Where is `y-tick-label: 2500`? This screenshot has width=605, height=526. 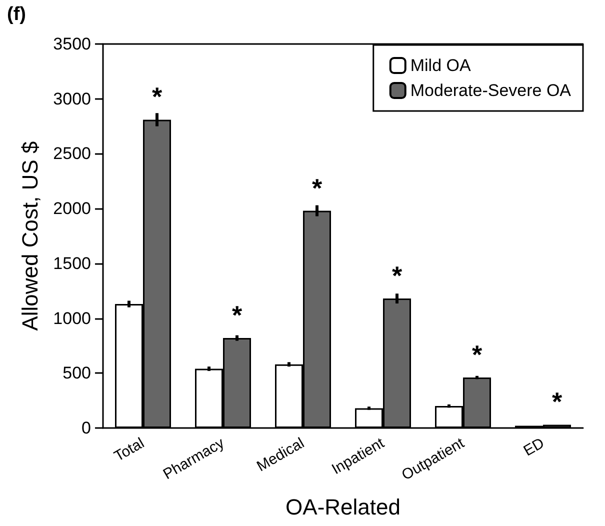
y-tick-label: 2500 is located at coordinates (72, 154).